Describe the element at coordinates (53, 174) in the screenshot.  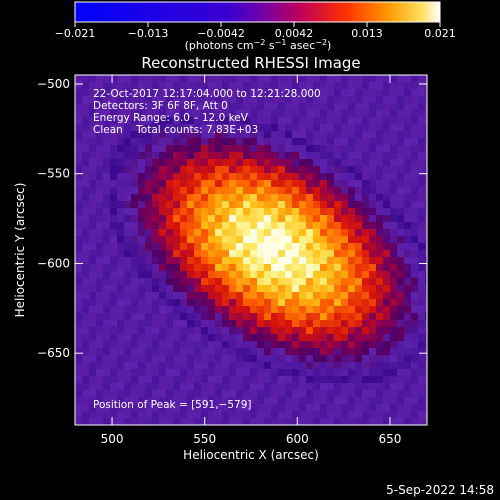
I see `y-tick-label: −550` at that location.